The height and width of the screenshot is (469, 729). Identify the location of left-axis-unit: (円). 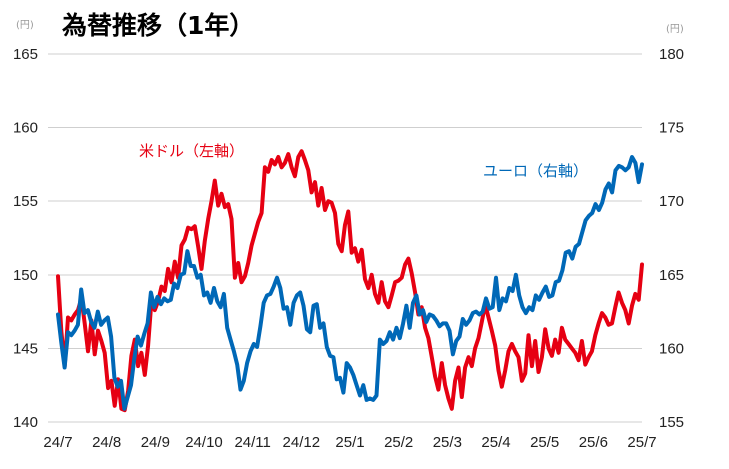
(25, 25).